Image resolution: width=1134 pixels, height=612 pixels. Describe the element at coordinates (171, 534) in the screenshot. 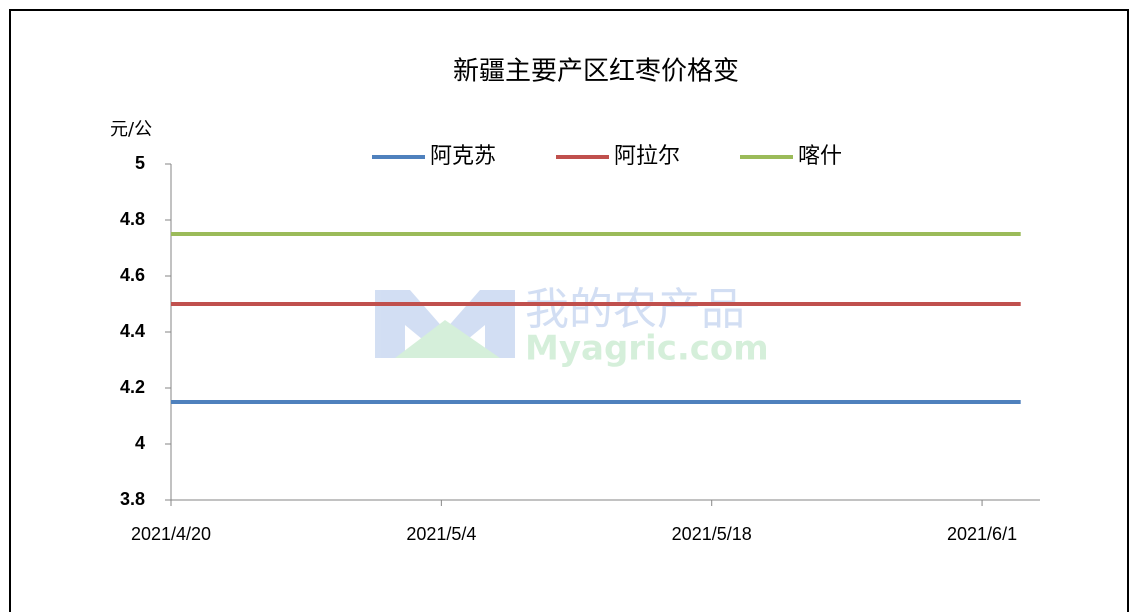

I see `x-tick-label: 2021/4/20` at that location.